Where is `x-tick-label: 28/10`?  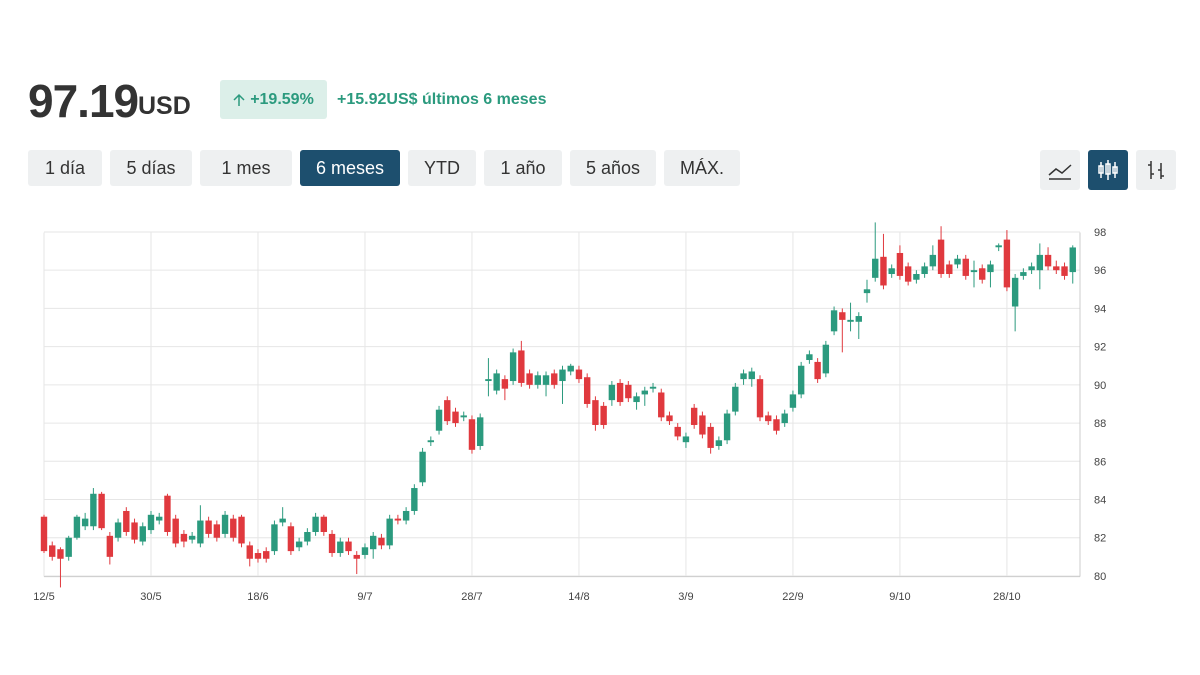
x-tick-label: 28/10 is located at coordinates (1007, 597).